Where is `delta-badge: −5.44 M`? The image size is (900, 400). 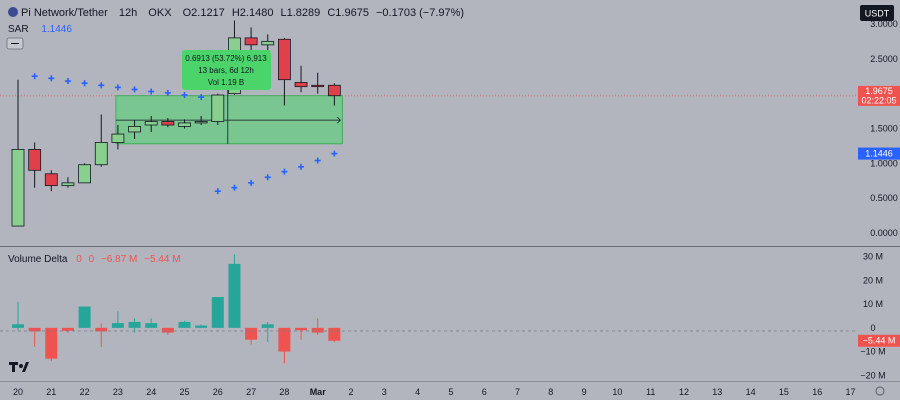
delta-badge: −5.44 M is located at coordinates (879, 340).